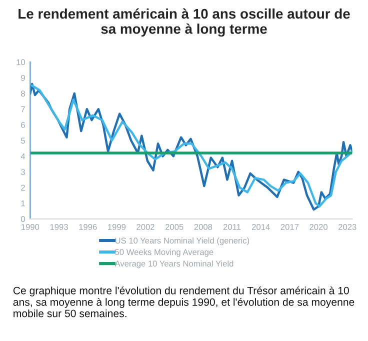 This screenshot has height=341, width=368. I want to click on y-tick-label: 8, so click(23, 93).